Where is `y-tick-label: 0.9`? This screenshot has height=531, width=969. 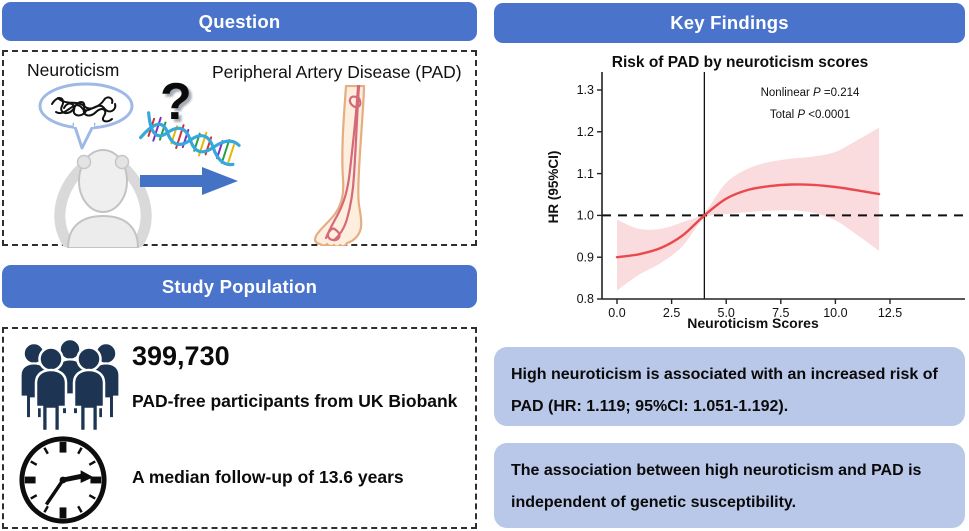
y-tick-label: 0.9 is located at coordinates (585, 257).